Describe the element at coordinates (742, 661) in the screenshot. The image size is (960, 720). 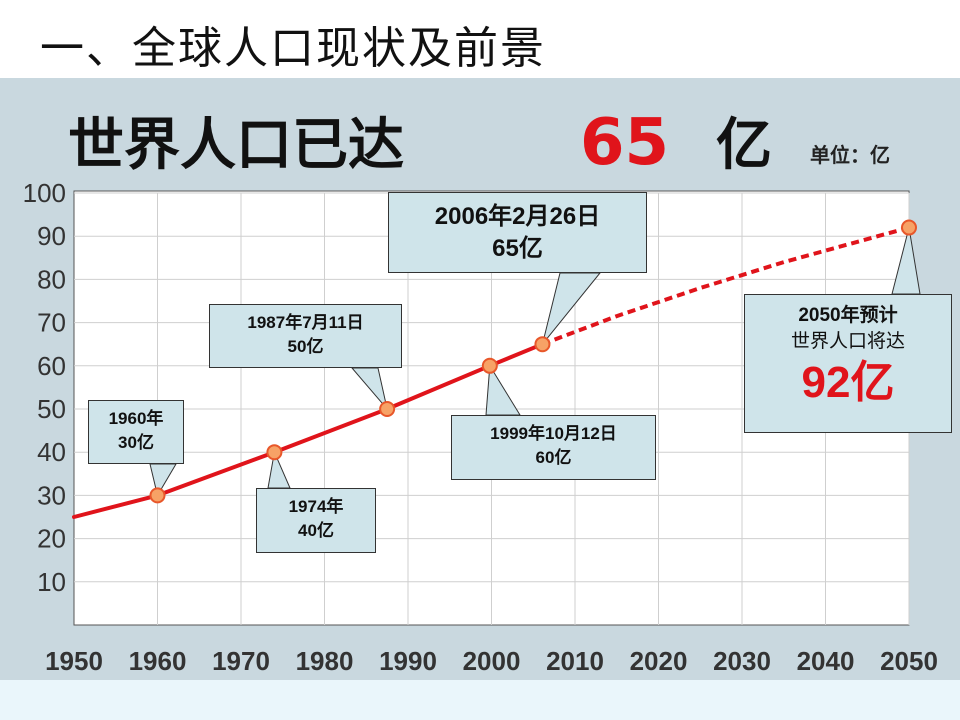
I see `x-tick-2030: 2030` at that location.